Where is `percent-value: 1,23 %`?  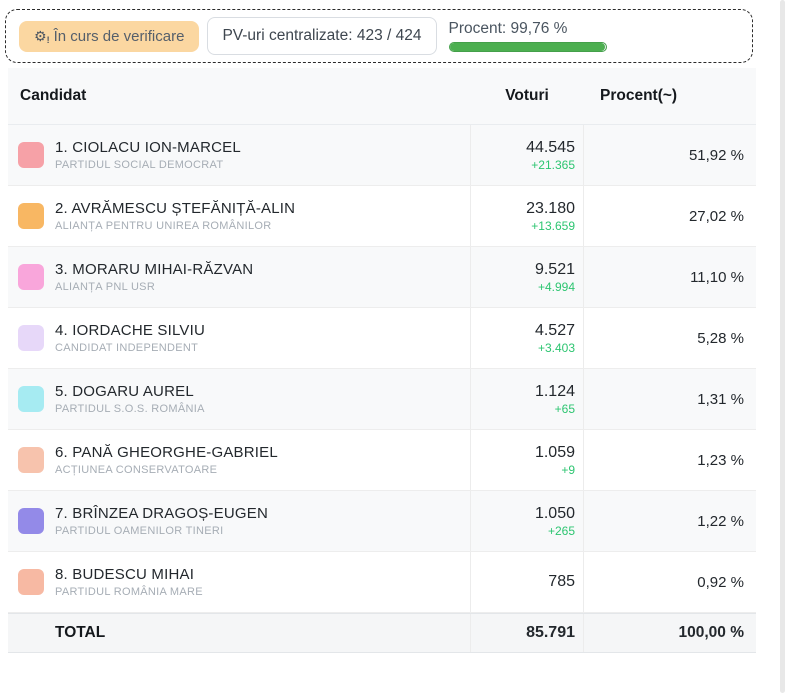
percent-value: 1,23 % is located at coordinates (720, 460).